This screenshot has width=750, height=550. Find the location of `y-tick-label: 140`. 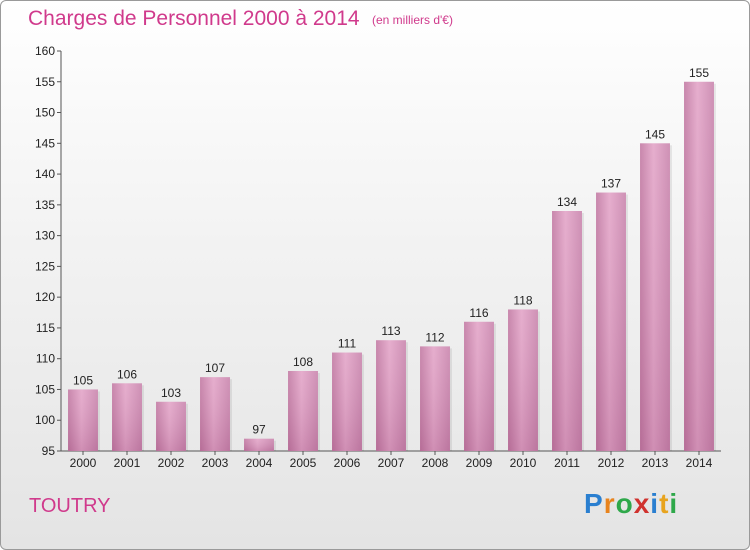

y-tick-label: 140 is located at coordinates (45, 174).